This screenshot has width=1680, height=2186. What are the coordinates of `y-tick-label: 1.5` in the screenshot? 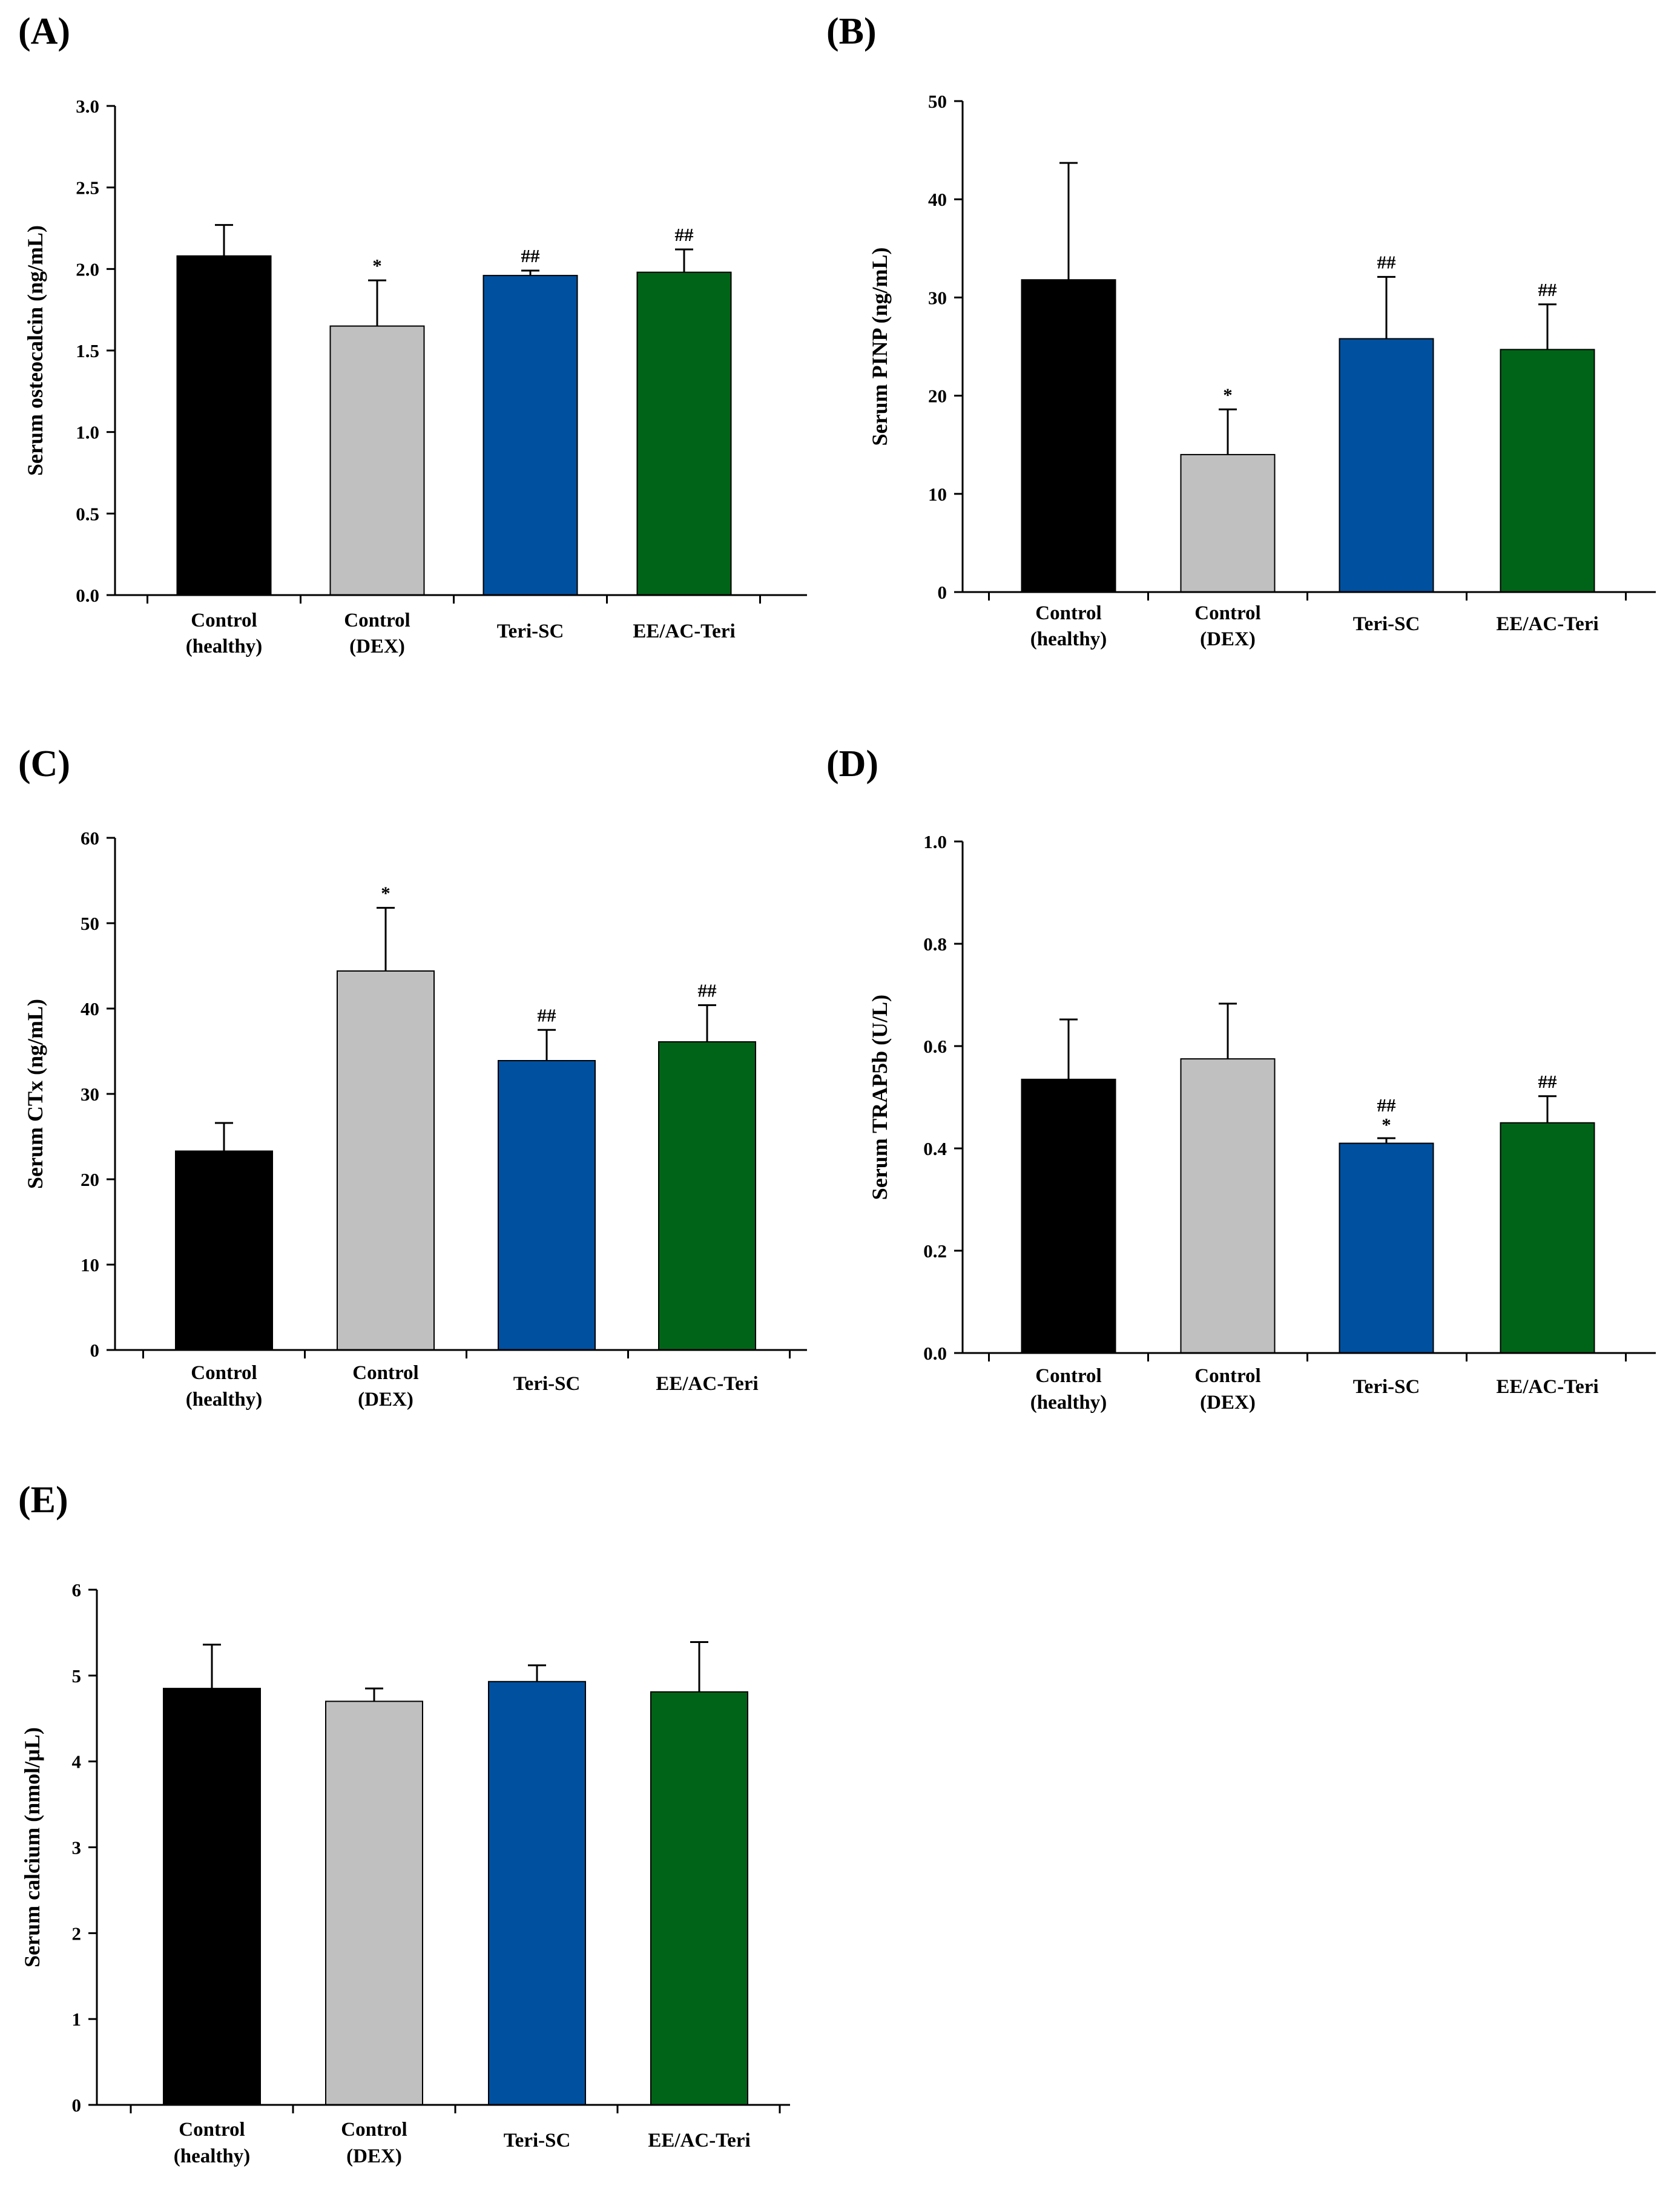 It's located at (87, 350).